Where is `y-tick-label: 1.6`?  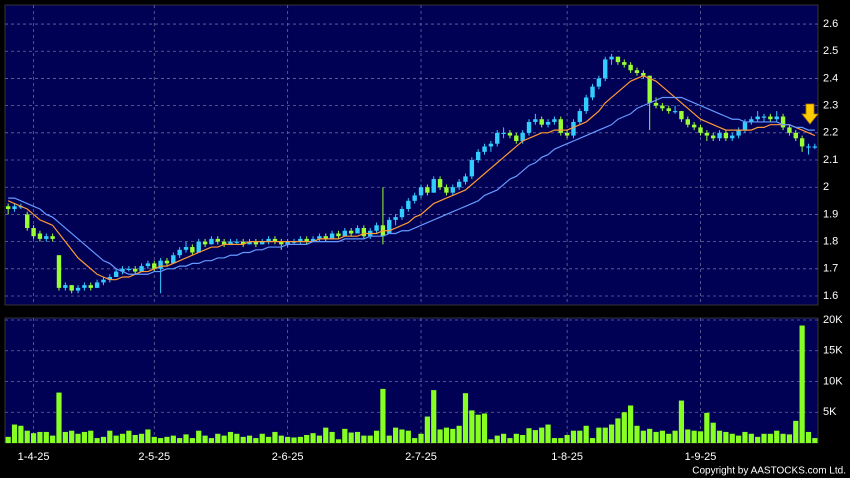 y-tick-label: 1.6 is located at coordinates (830, 296).